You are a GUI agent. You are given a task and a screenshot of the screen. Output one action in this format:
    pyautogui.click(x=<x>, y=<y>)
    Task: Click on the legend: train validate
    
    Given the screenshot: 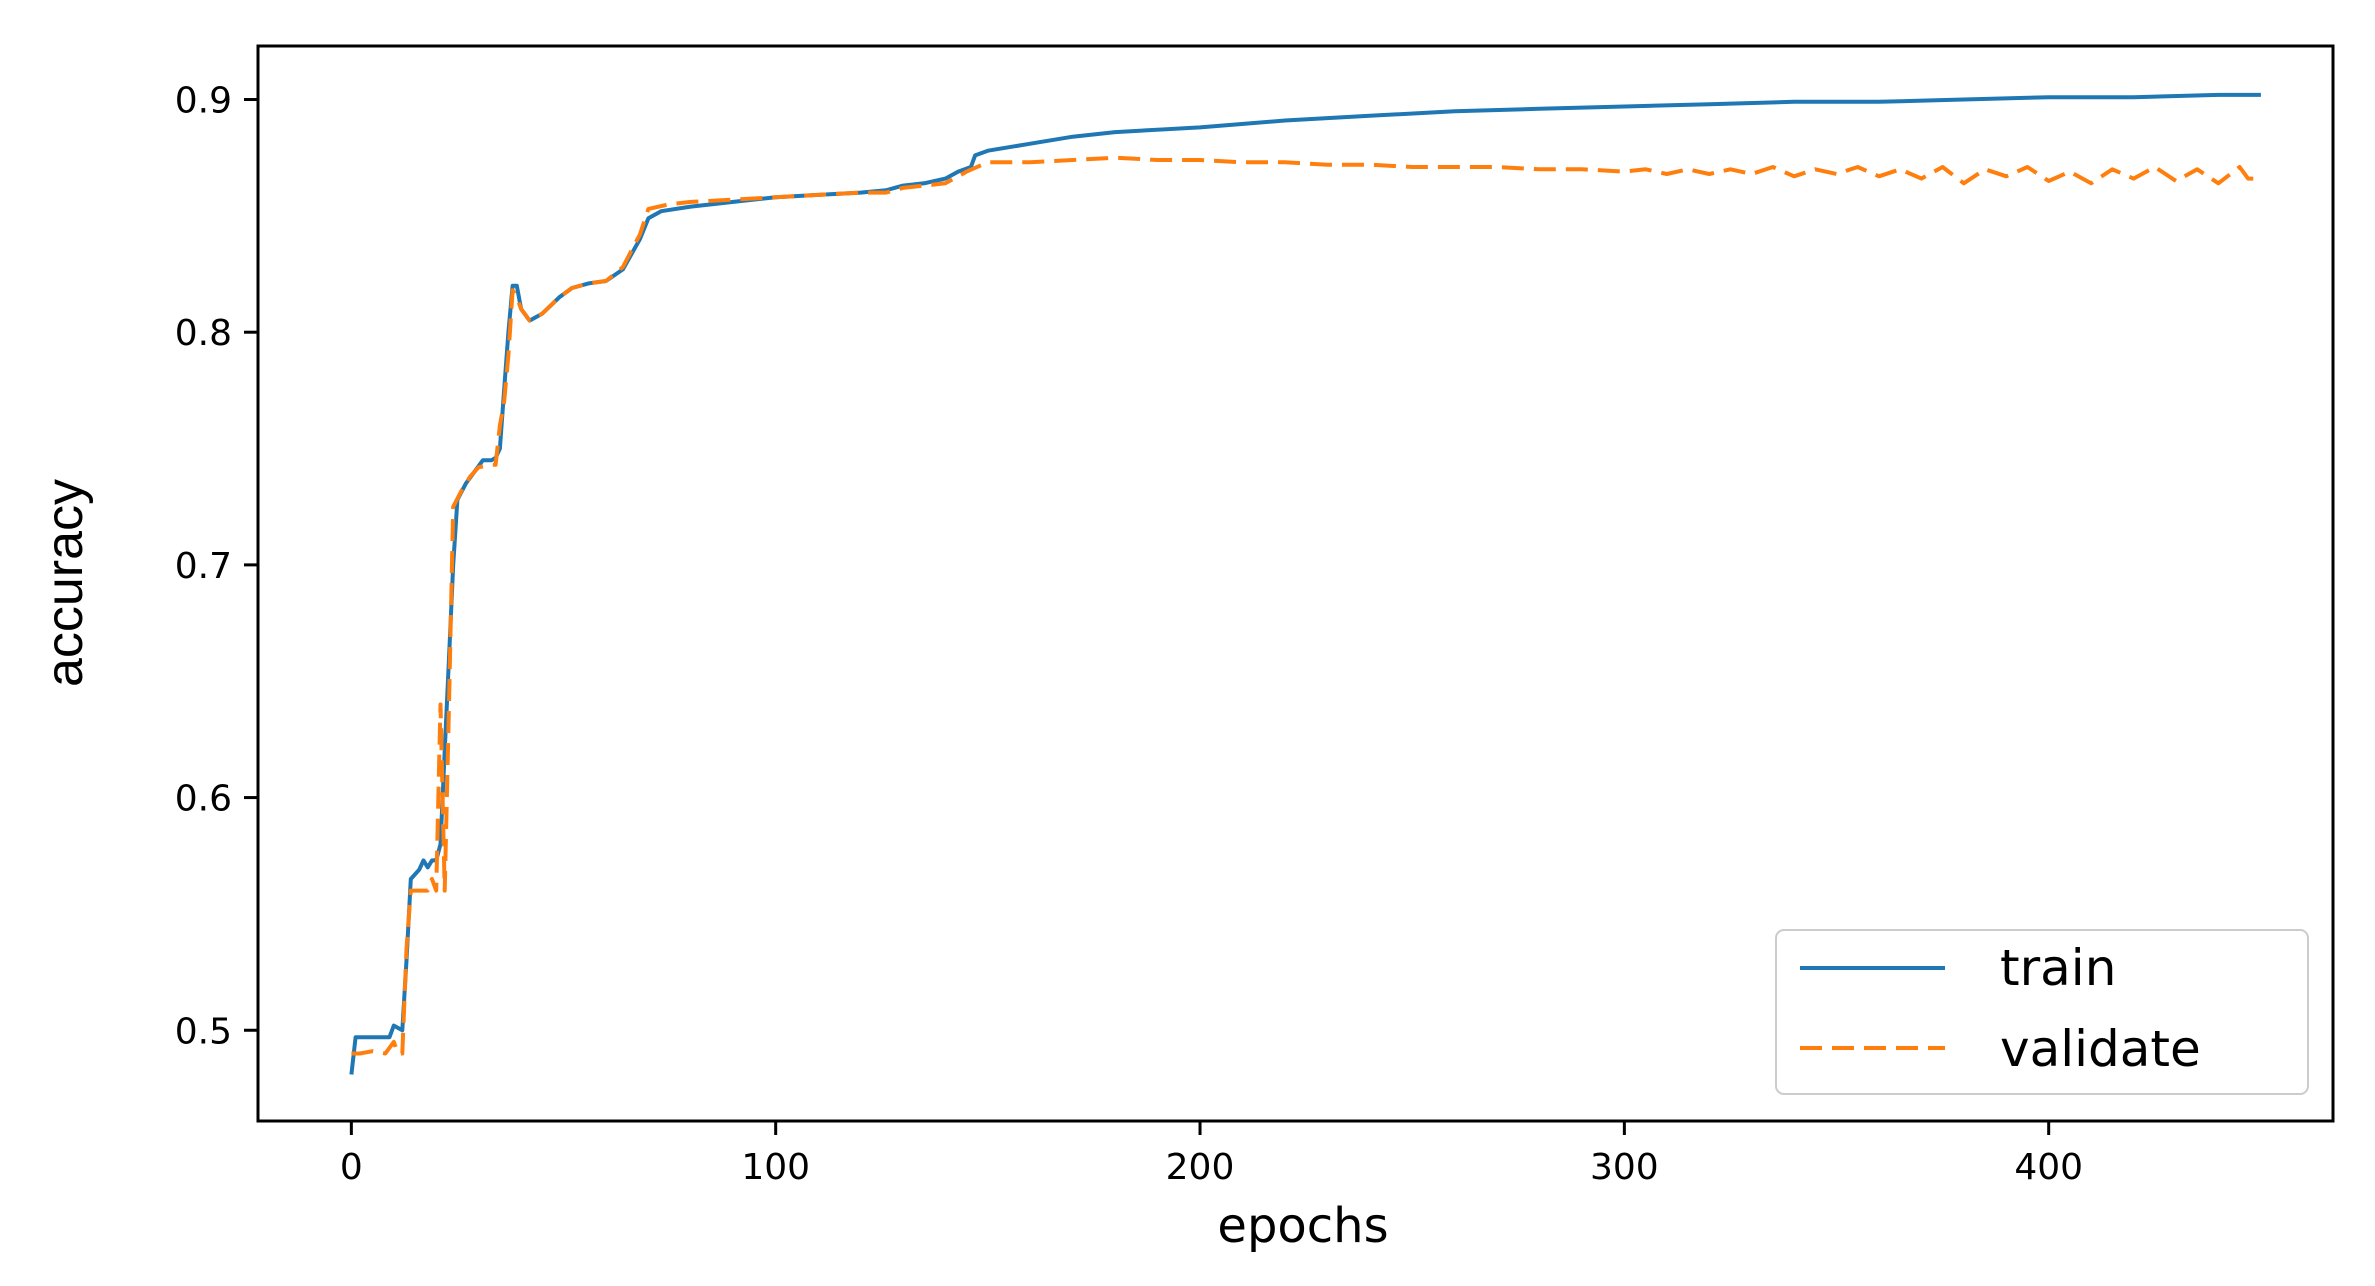 What is the action you would take?
    pyautogui.click(x=2042, y=1012)
    